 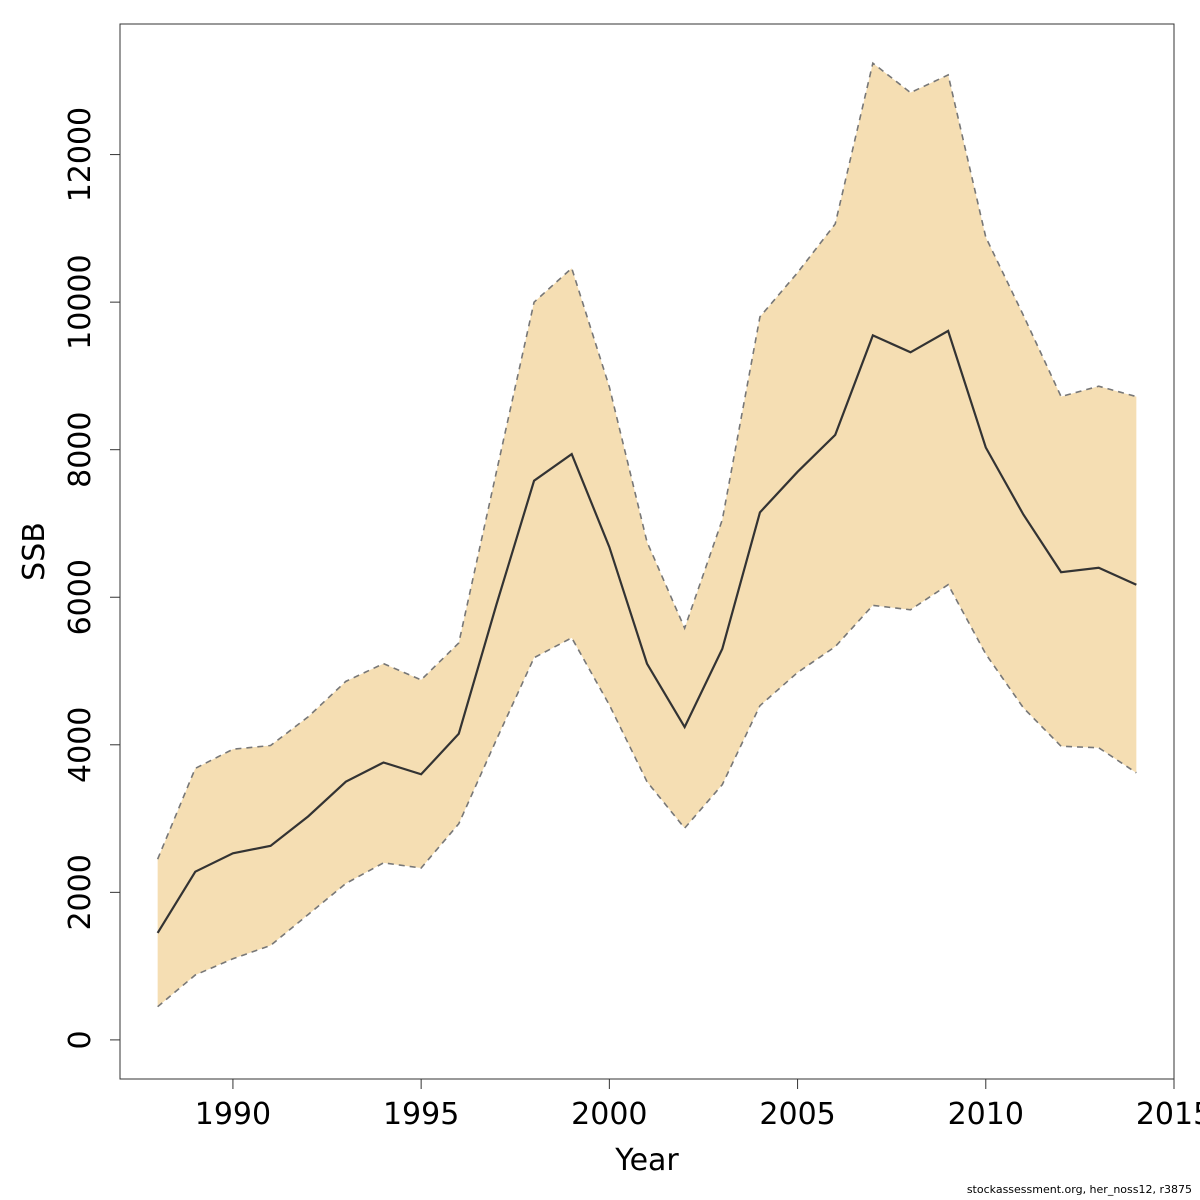 What do you see at coordinates (233, 1114) in the screenshot?
I see `x-tick-label: 1990` at bounding box center [233, 1114].